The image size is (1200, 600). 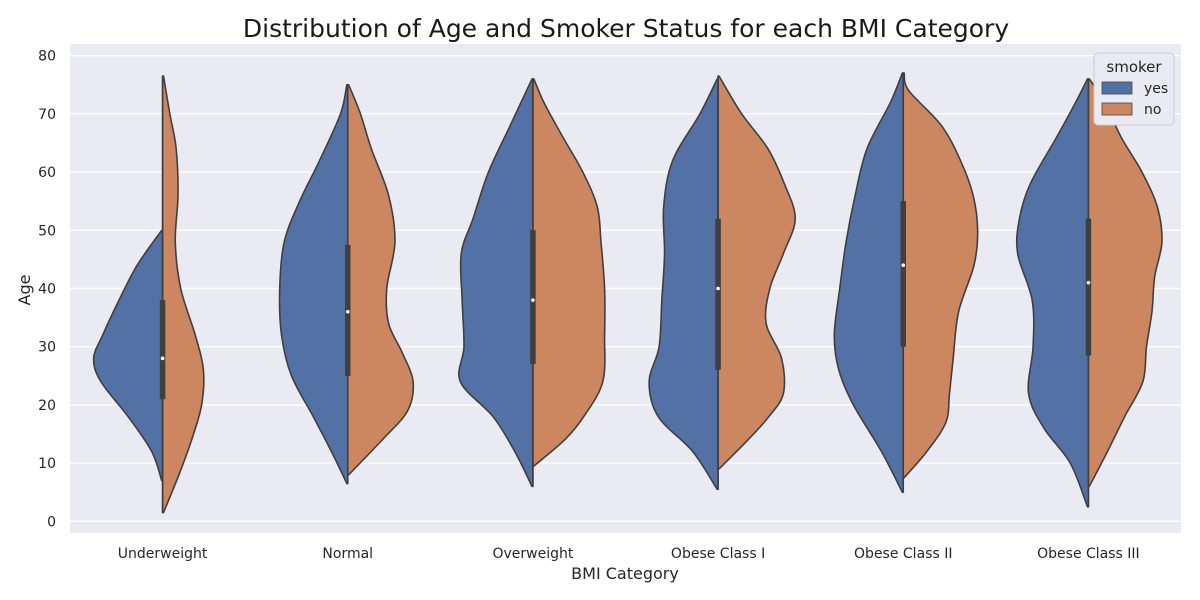 I want to click on y-tick-label-60: 60, so click(x=47, y=173).